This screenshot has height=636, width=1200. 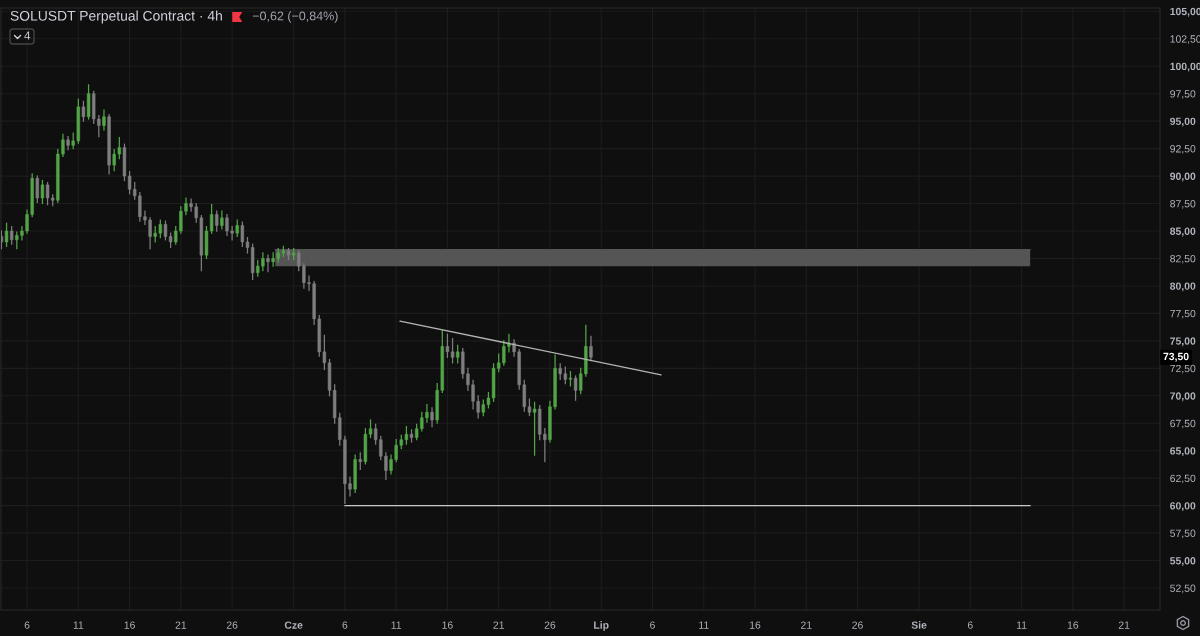 I want to click on y-tick-label: 65,00, so click(x=1183, y=452).